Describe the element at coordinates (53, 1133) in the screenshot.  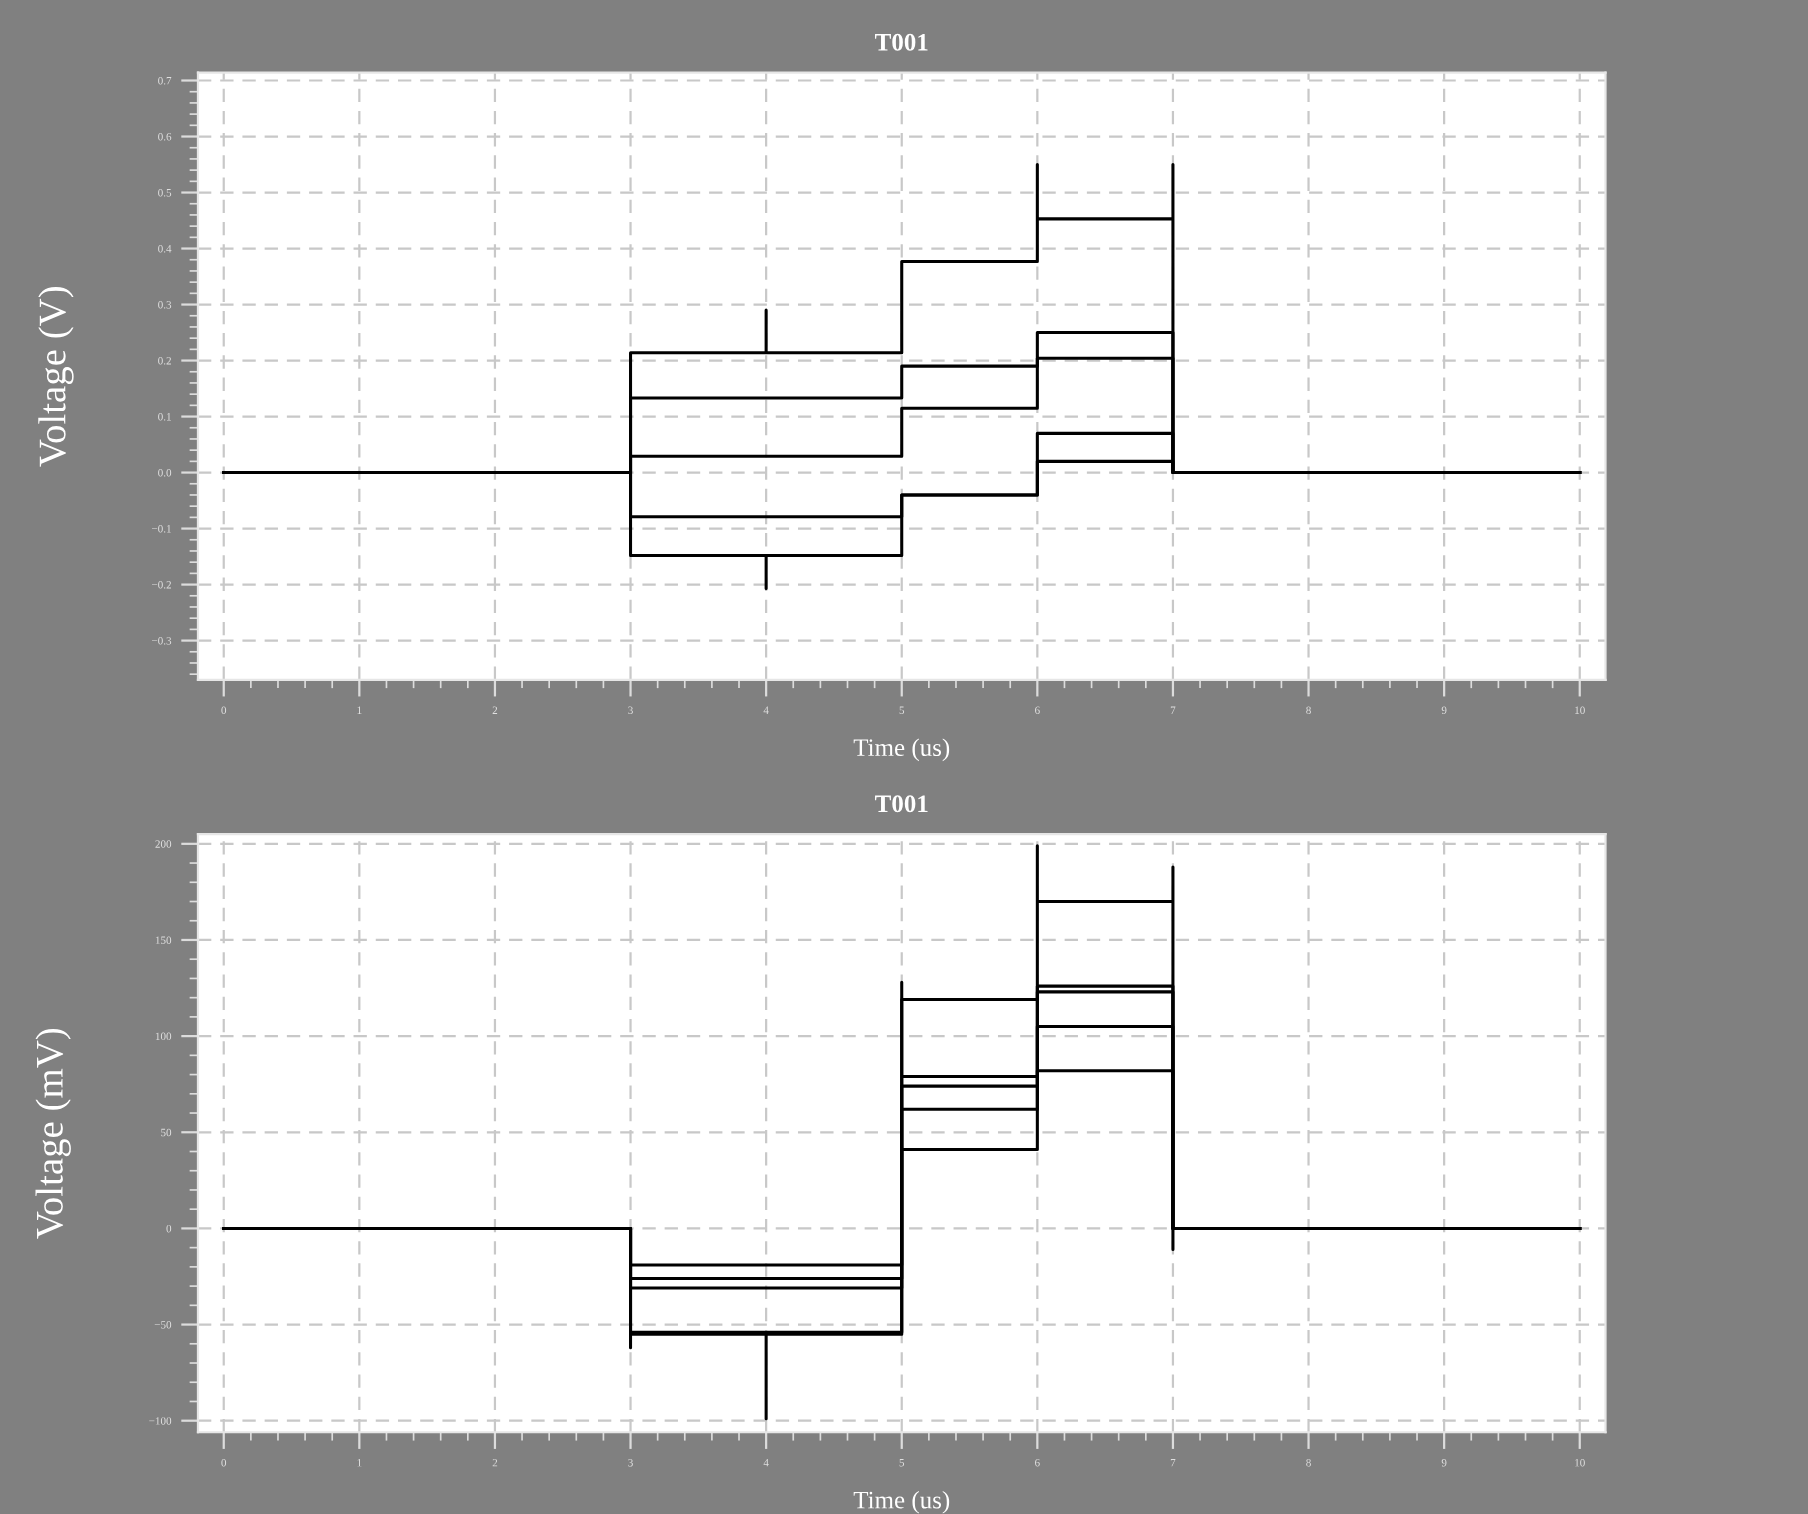
I see `y-axis-title: Voltage (mV)` at that location.